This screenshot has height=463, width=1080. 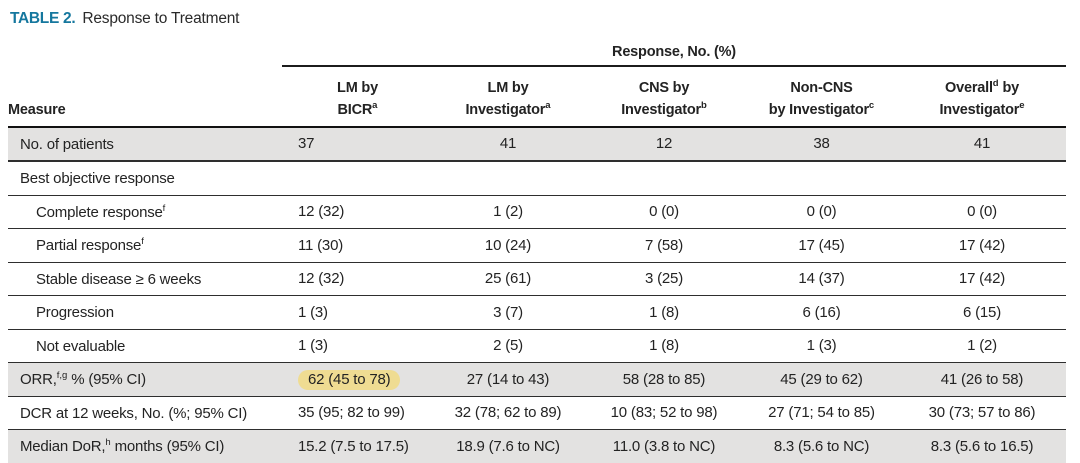 I want to click on column-header-overall-investigator: Overalld by Investigatore, so click(x=982, y=97).